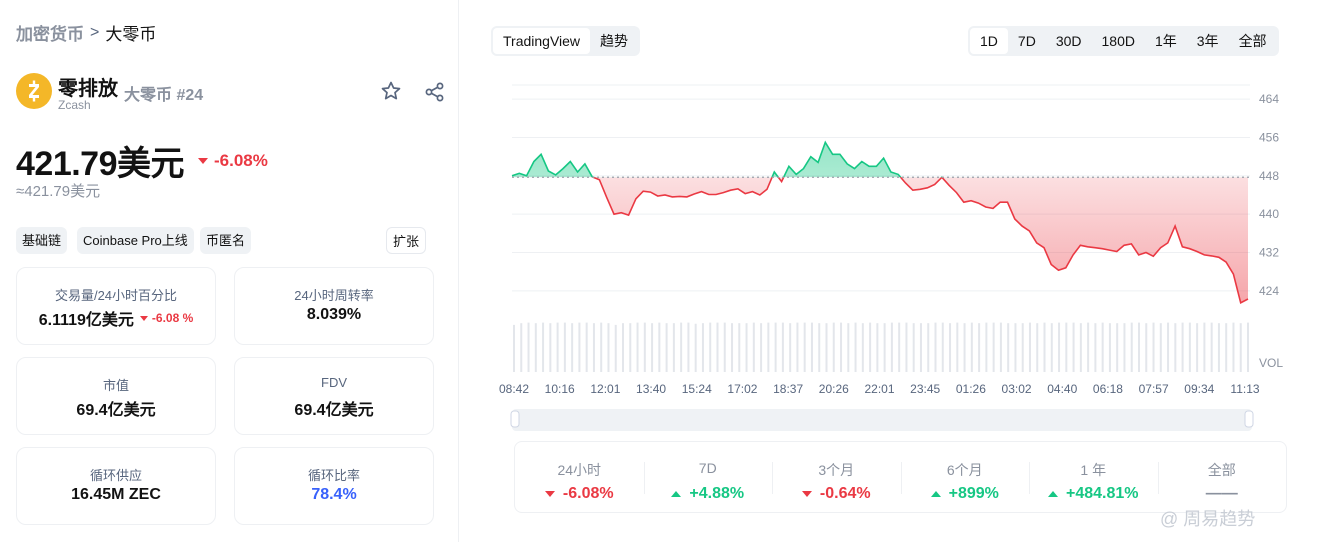  Describe the element at coordinates (1118, 41) in the screenshot. I see `range-180d: 180D` at that location.